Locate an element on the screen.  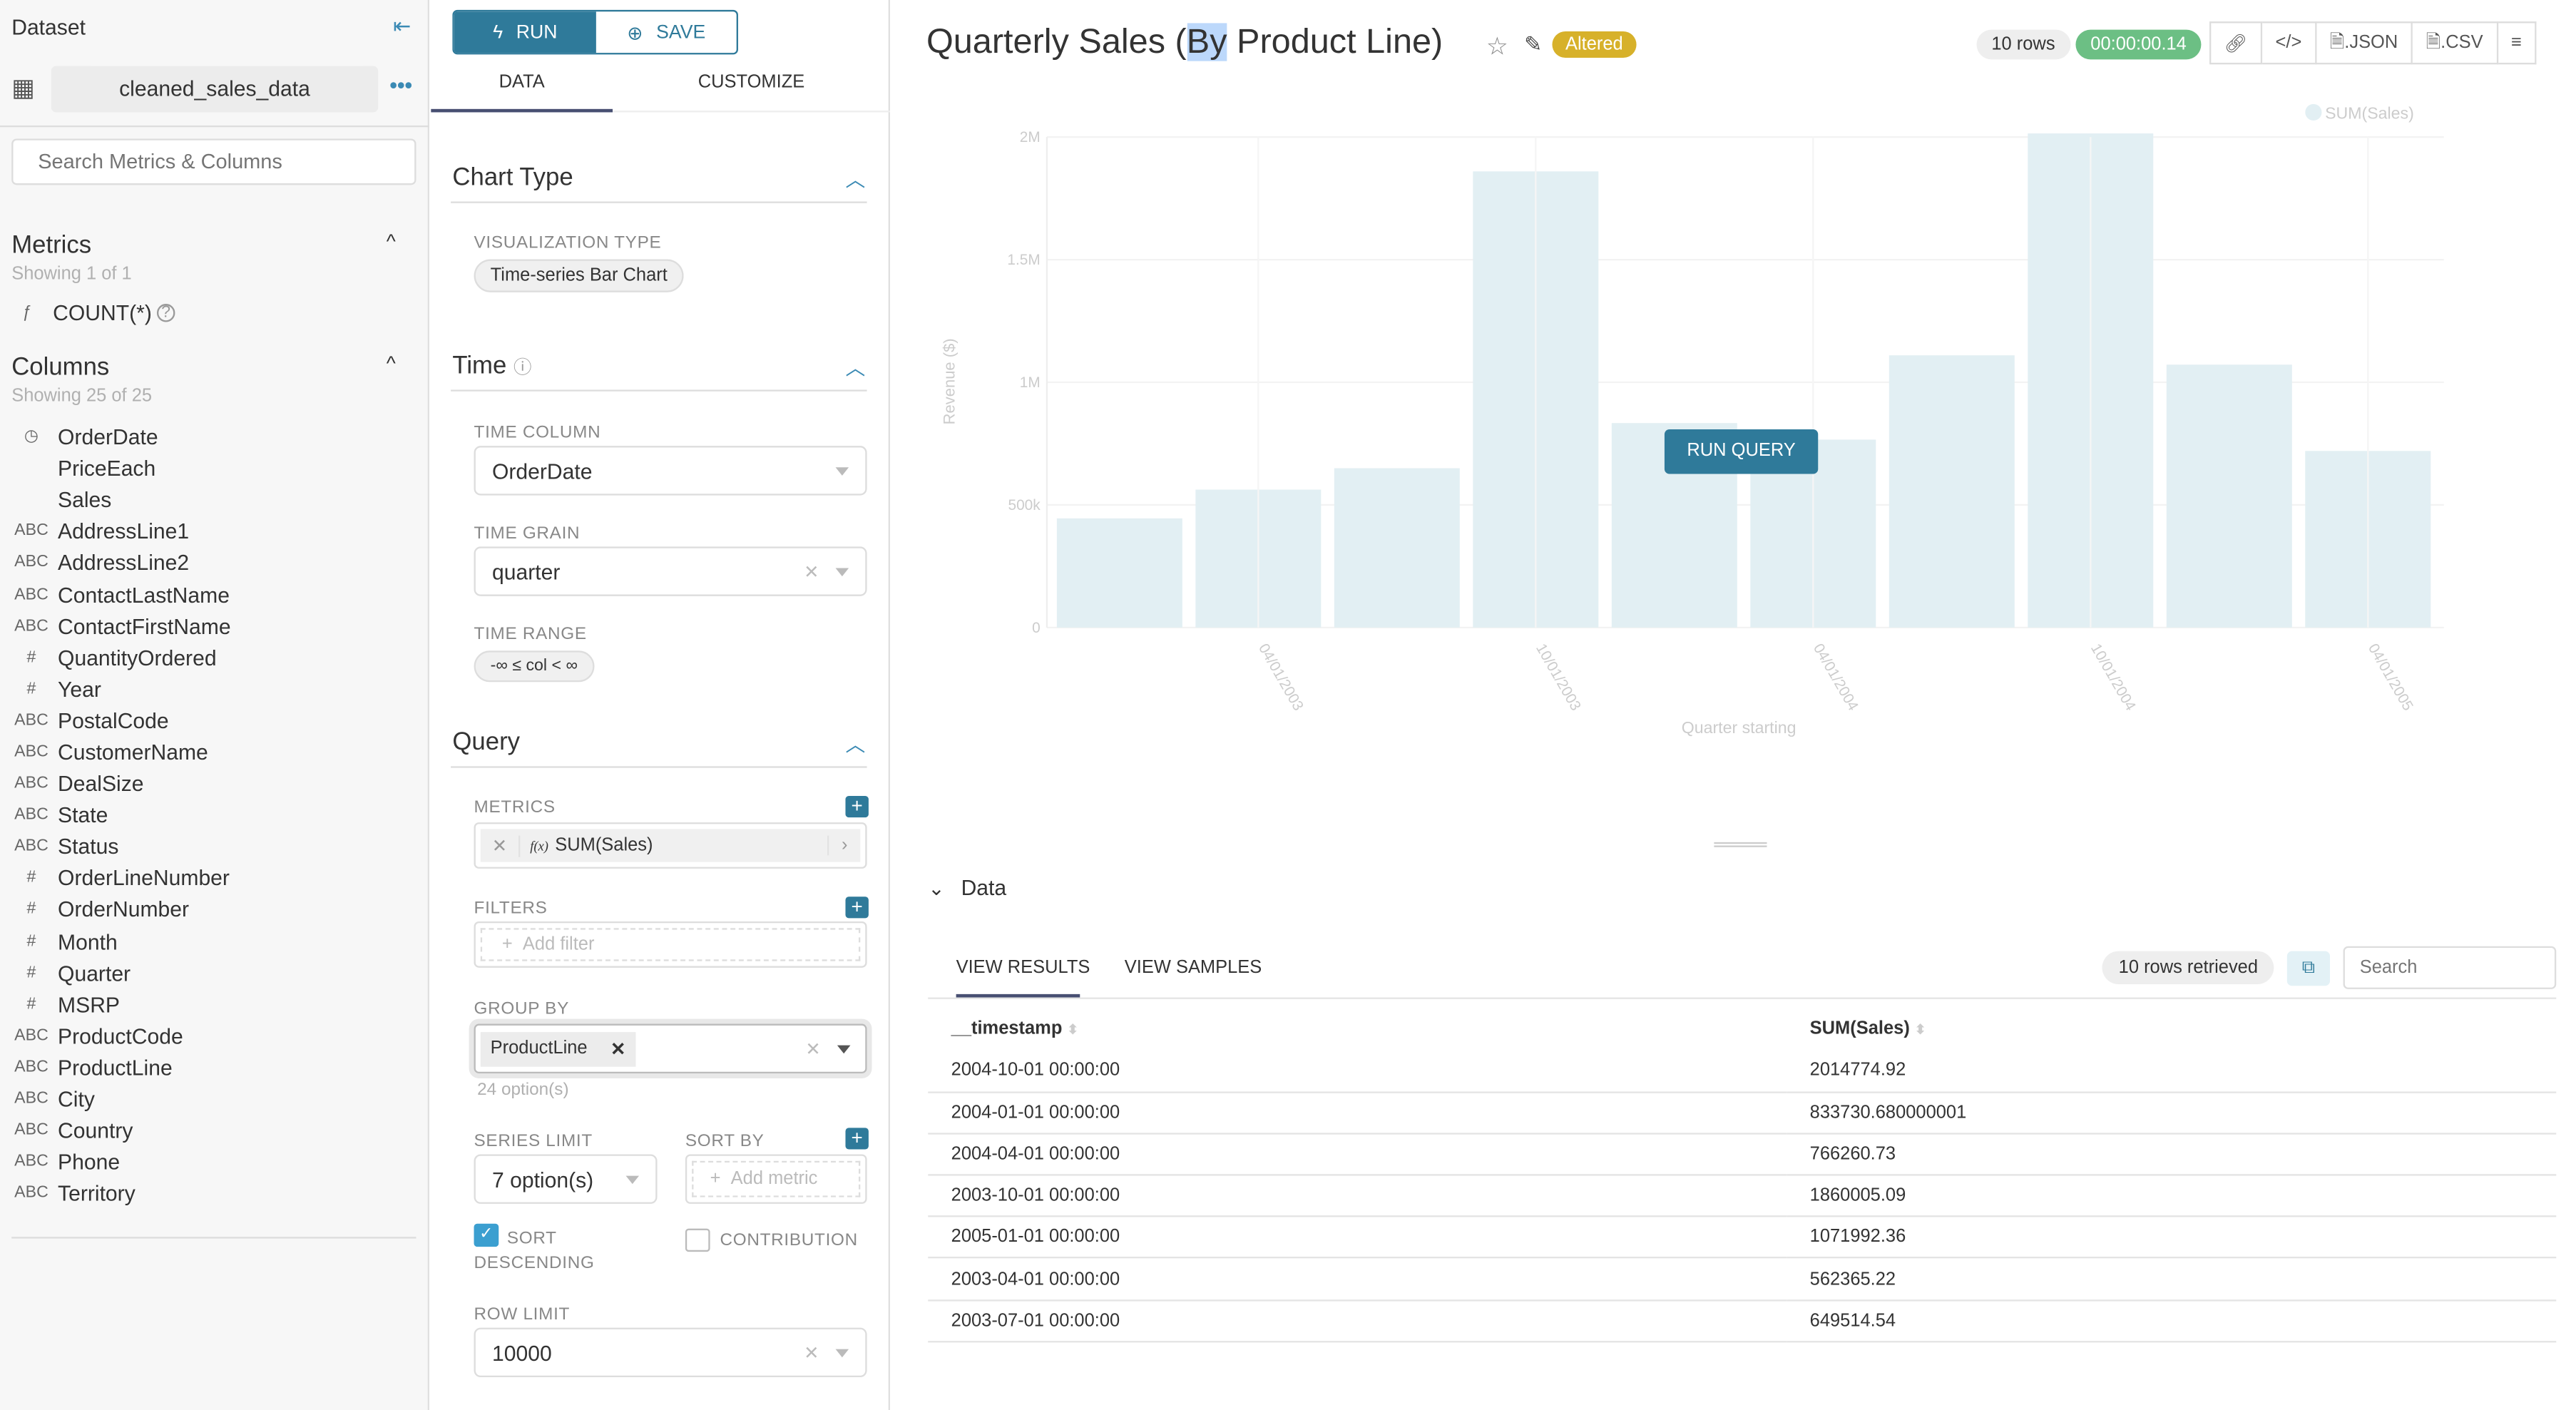
columns-count: Showing 25 of 25 is located at coordinates (82, 396).